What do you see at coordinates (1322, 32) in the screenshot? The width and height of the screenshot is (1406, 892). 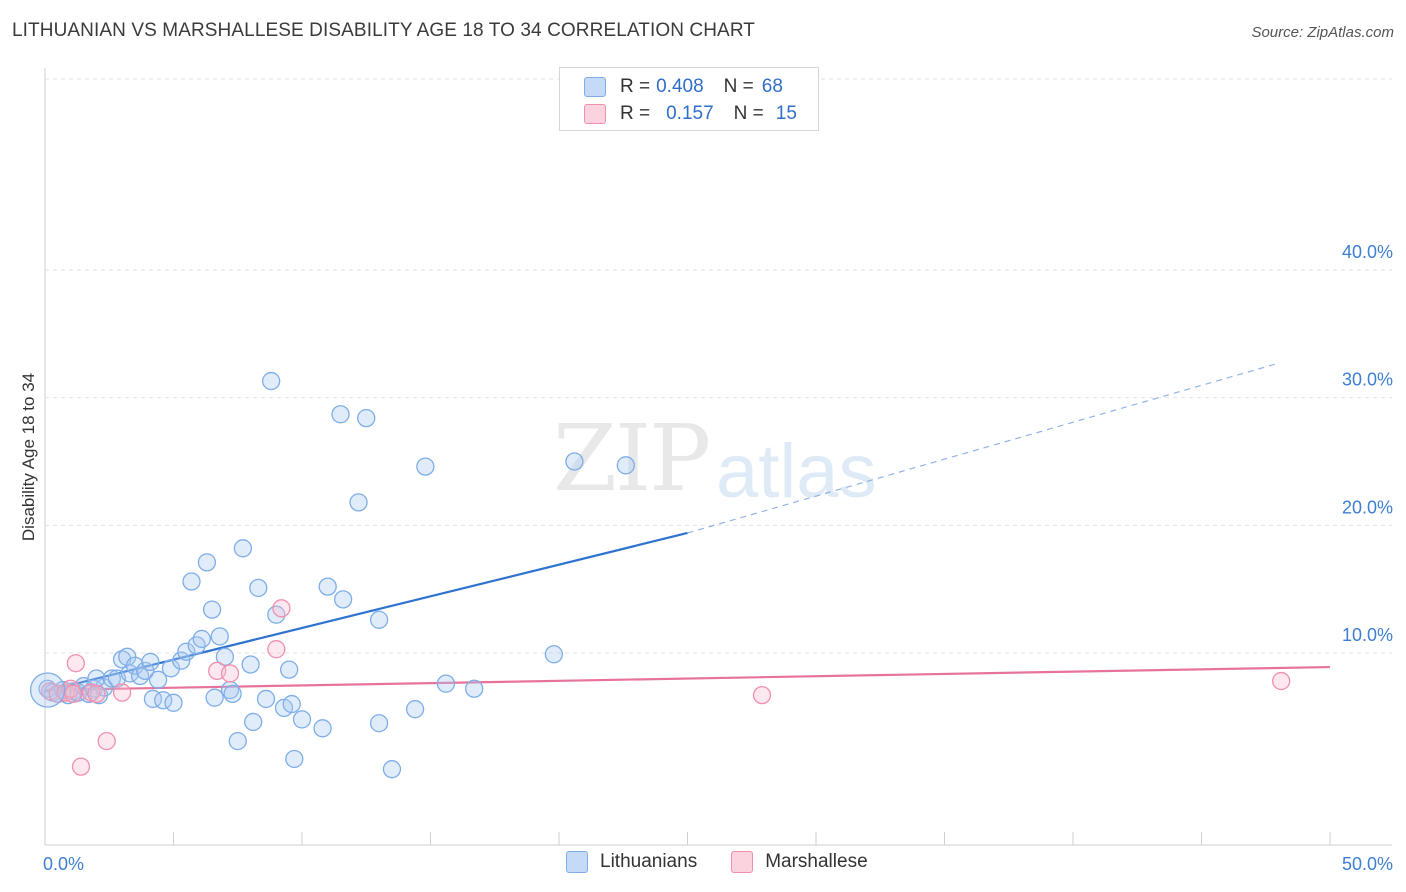 I see `source-label: Source: ZipAtlas.com` at bounding box center [1322, 32].